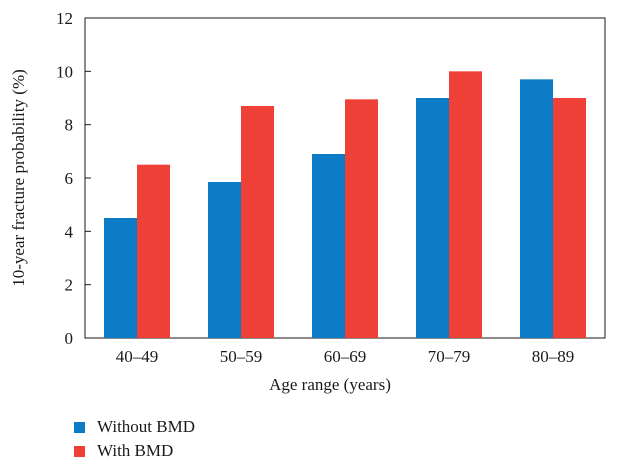  Describe the element at coordinates (69, 231) in the screenshot. I see `y-tick-label: 4` at that location.